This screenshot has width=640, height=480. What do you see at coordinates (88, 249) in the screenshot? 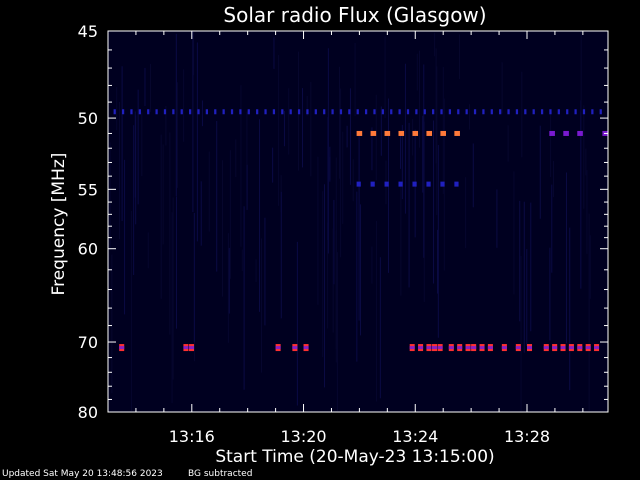
I see `y-tick-label: 60` at bounding box center [88, 249].